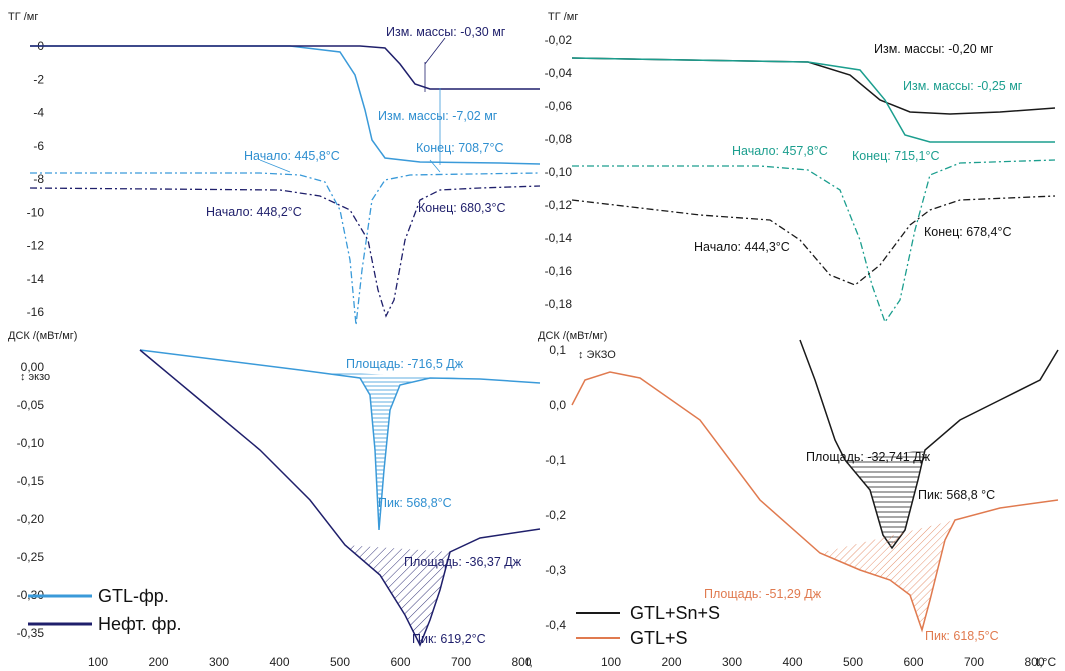  What do you see at coordinates (934, 49) in the screenshot?
I see `ann-mass-sn: Изм. массы: -0,20 мг` at bounding box center [934, 49].